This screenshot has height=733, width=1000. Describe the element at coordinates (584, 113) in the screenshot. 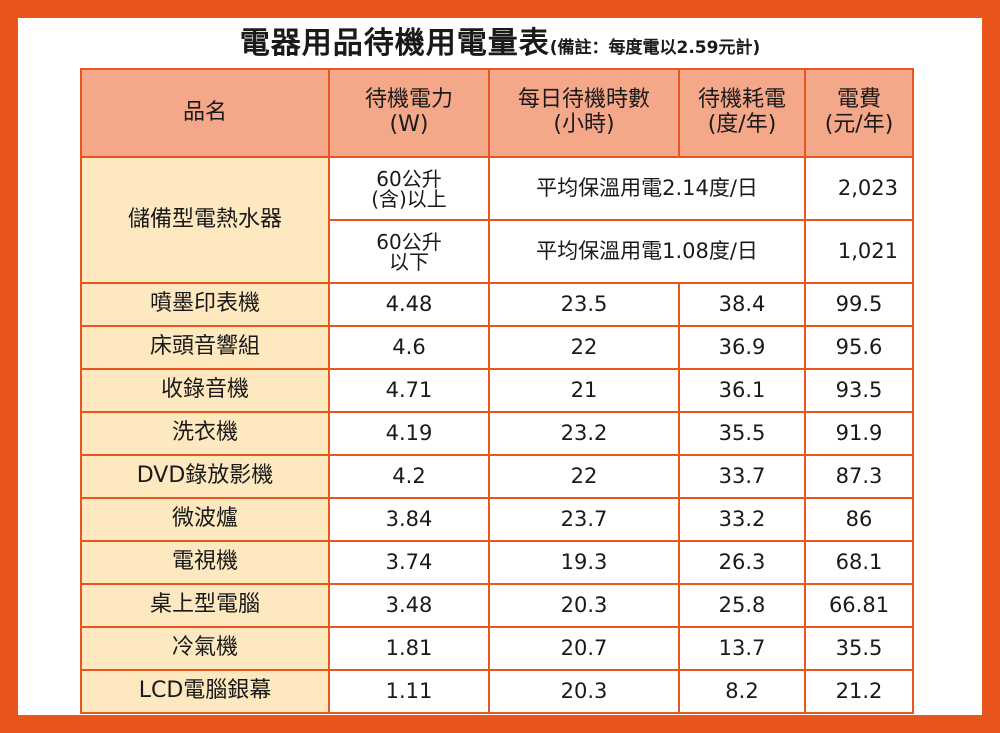

I see `header-hours: 每日待機時數 (小時)` at that location.